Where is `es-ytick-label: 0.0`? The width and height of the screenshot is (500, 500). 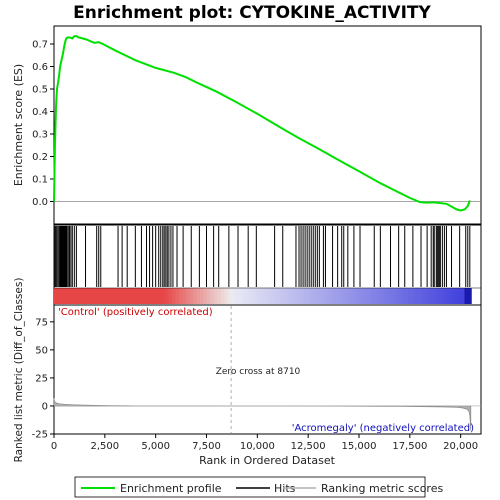 es-ytick-label: 0.0 is located at coordinates (40, 202).